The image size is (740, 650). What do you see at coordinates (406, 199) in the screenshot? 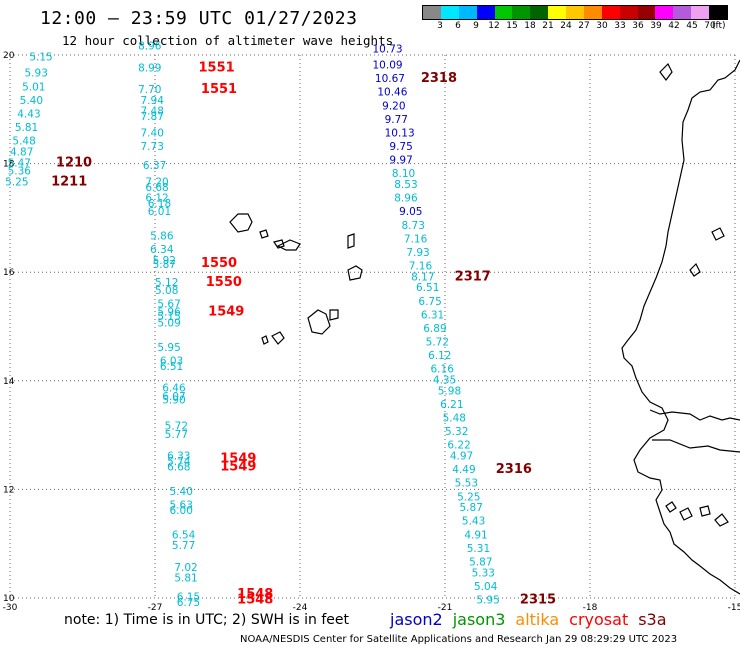
I see `wave-height-value: 8.96` at bounding box center [406, 199].